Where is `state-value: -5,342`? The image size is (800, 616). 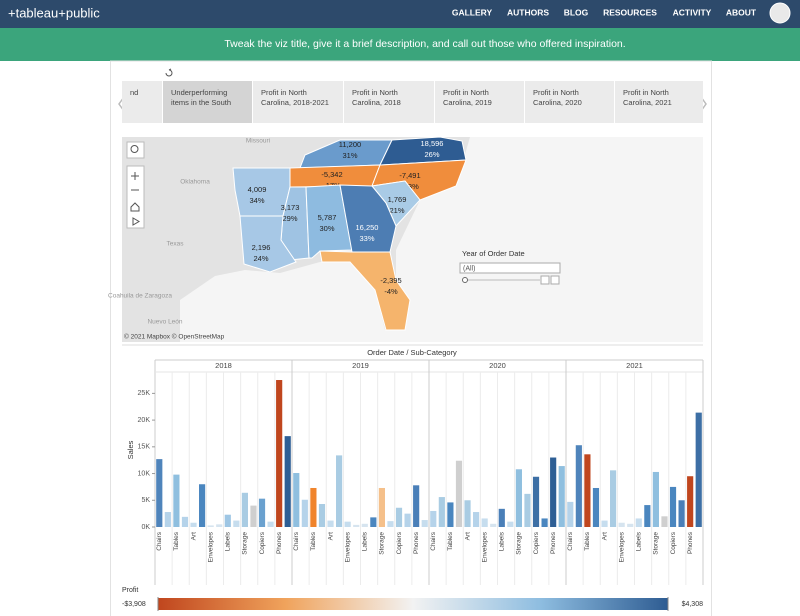 state-value: -5,342 is located at coordinates (331, 174).